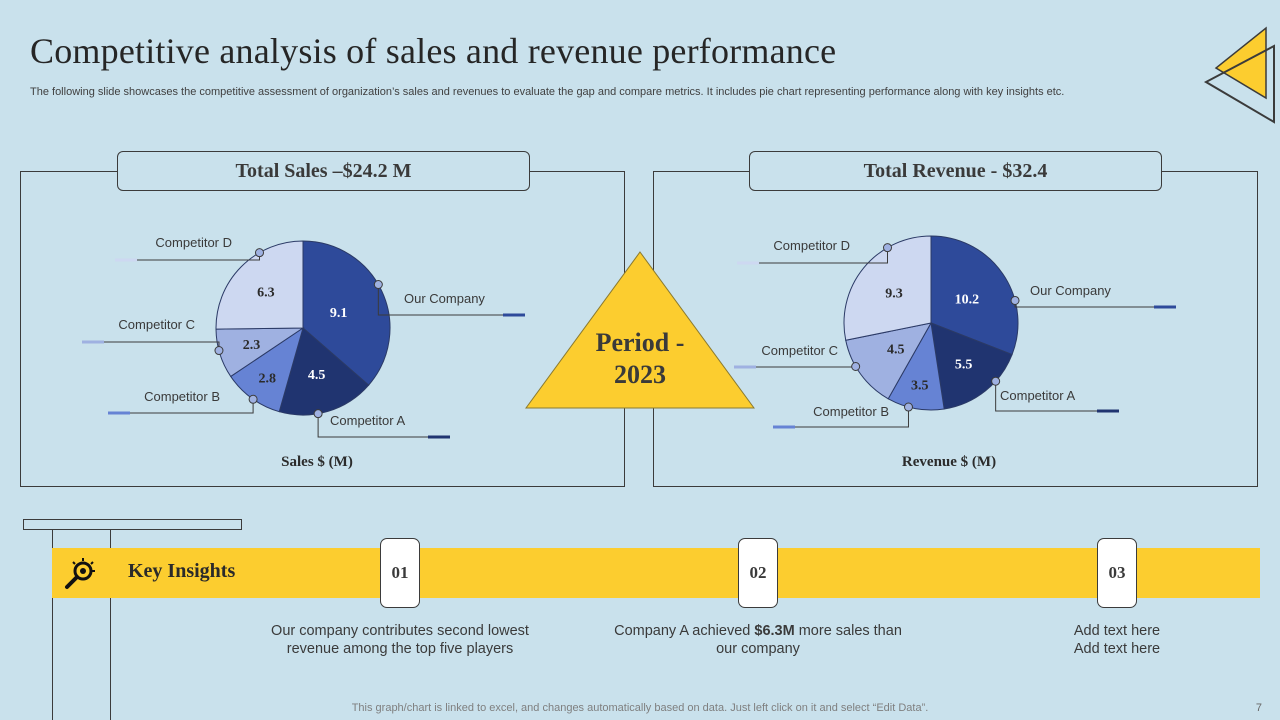 The height and width of the screenshot is (720, 1280). Describe the element at coordinates (656, 573) in the screenshot. I see `insights-bar` at that location.